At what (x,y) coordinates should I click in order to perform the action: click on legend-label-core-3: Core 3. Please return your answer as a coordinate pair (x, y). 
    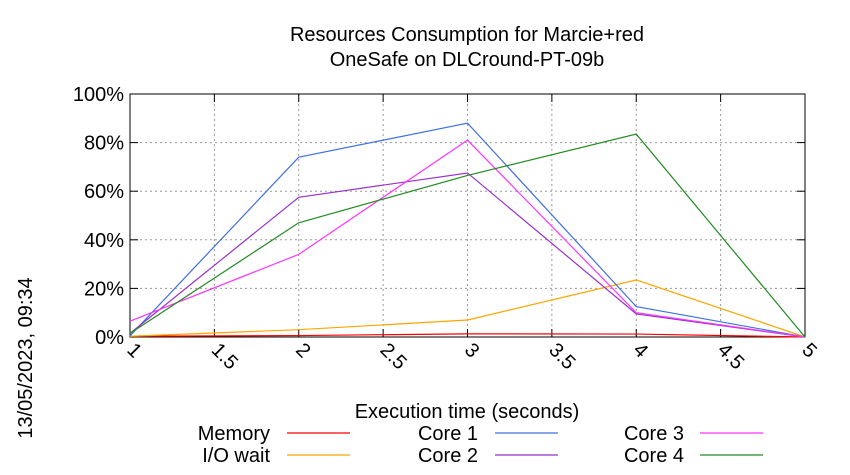
    Looking at the image, I should click on (654, 434).